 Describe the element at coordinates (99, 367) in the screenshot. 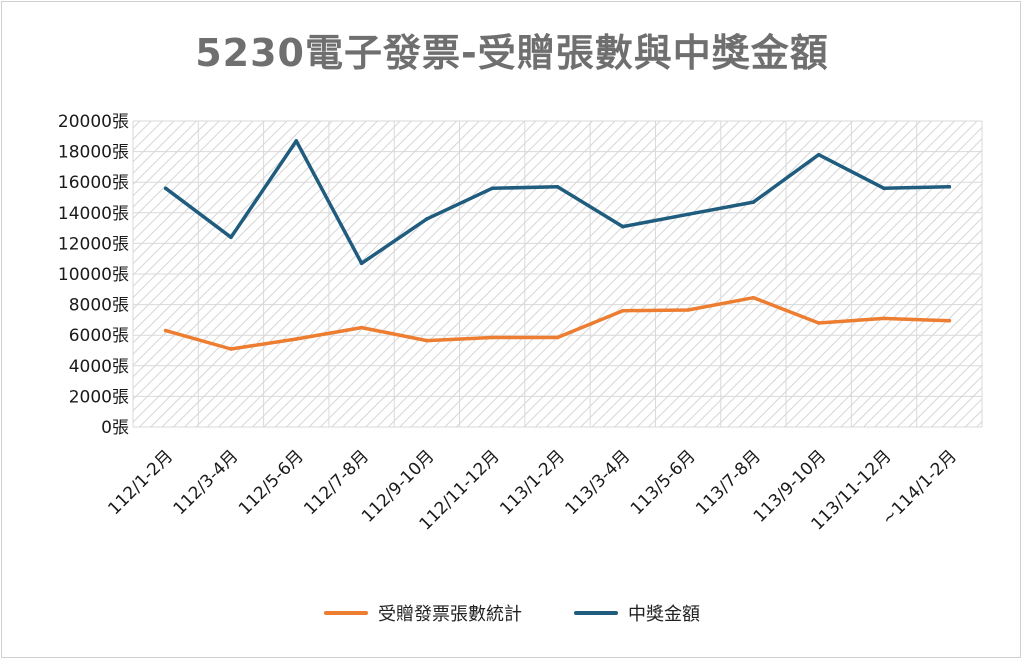

I see `y-tick-label: 4000張` at that location.